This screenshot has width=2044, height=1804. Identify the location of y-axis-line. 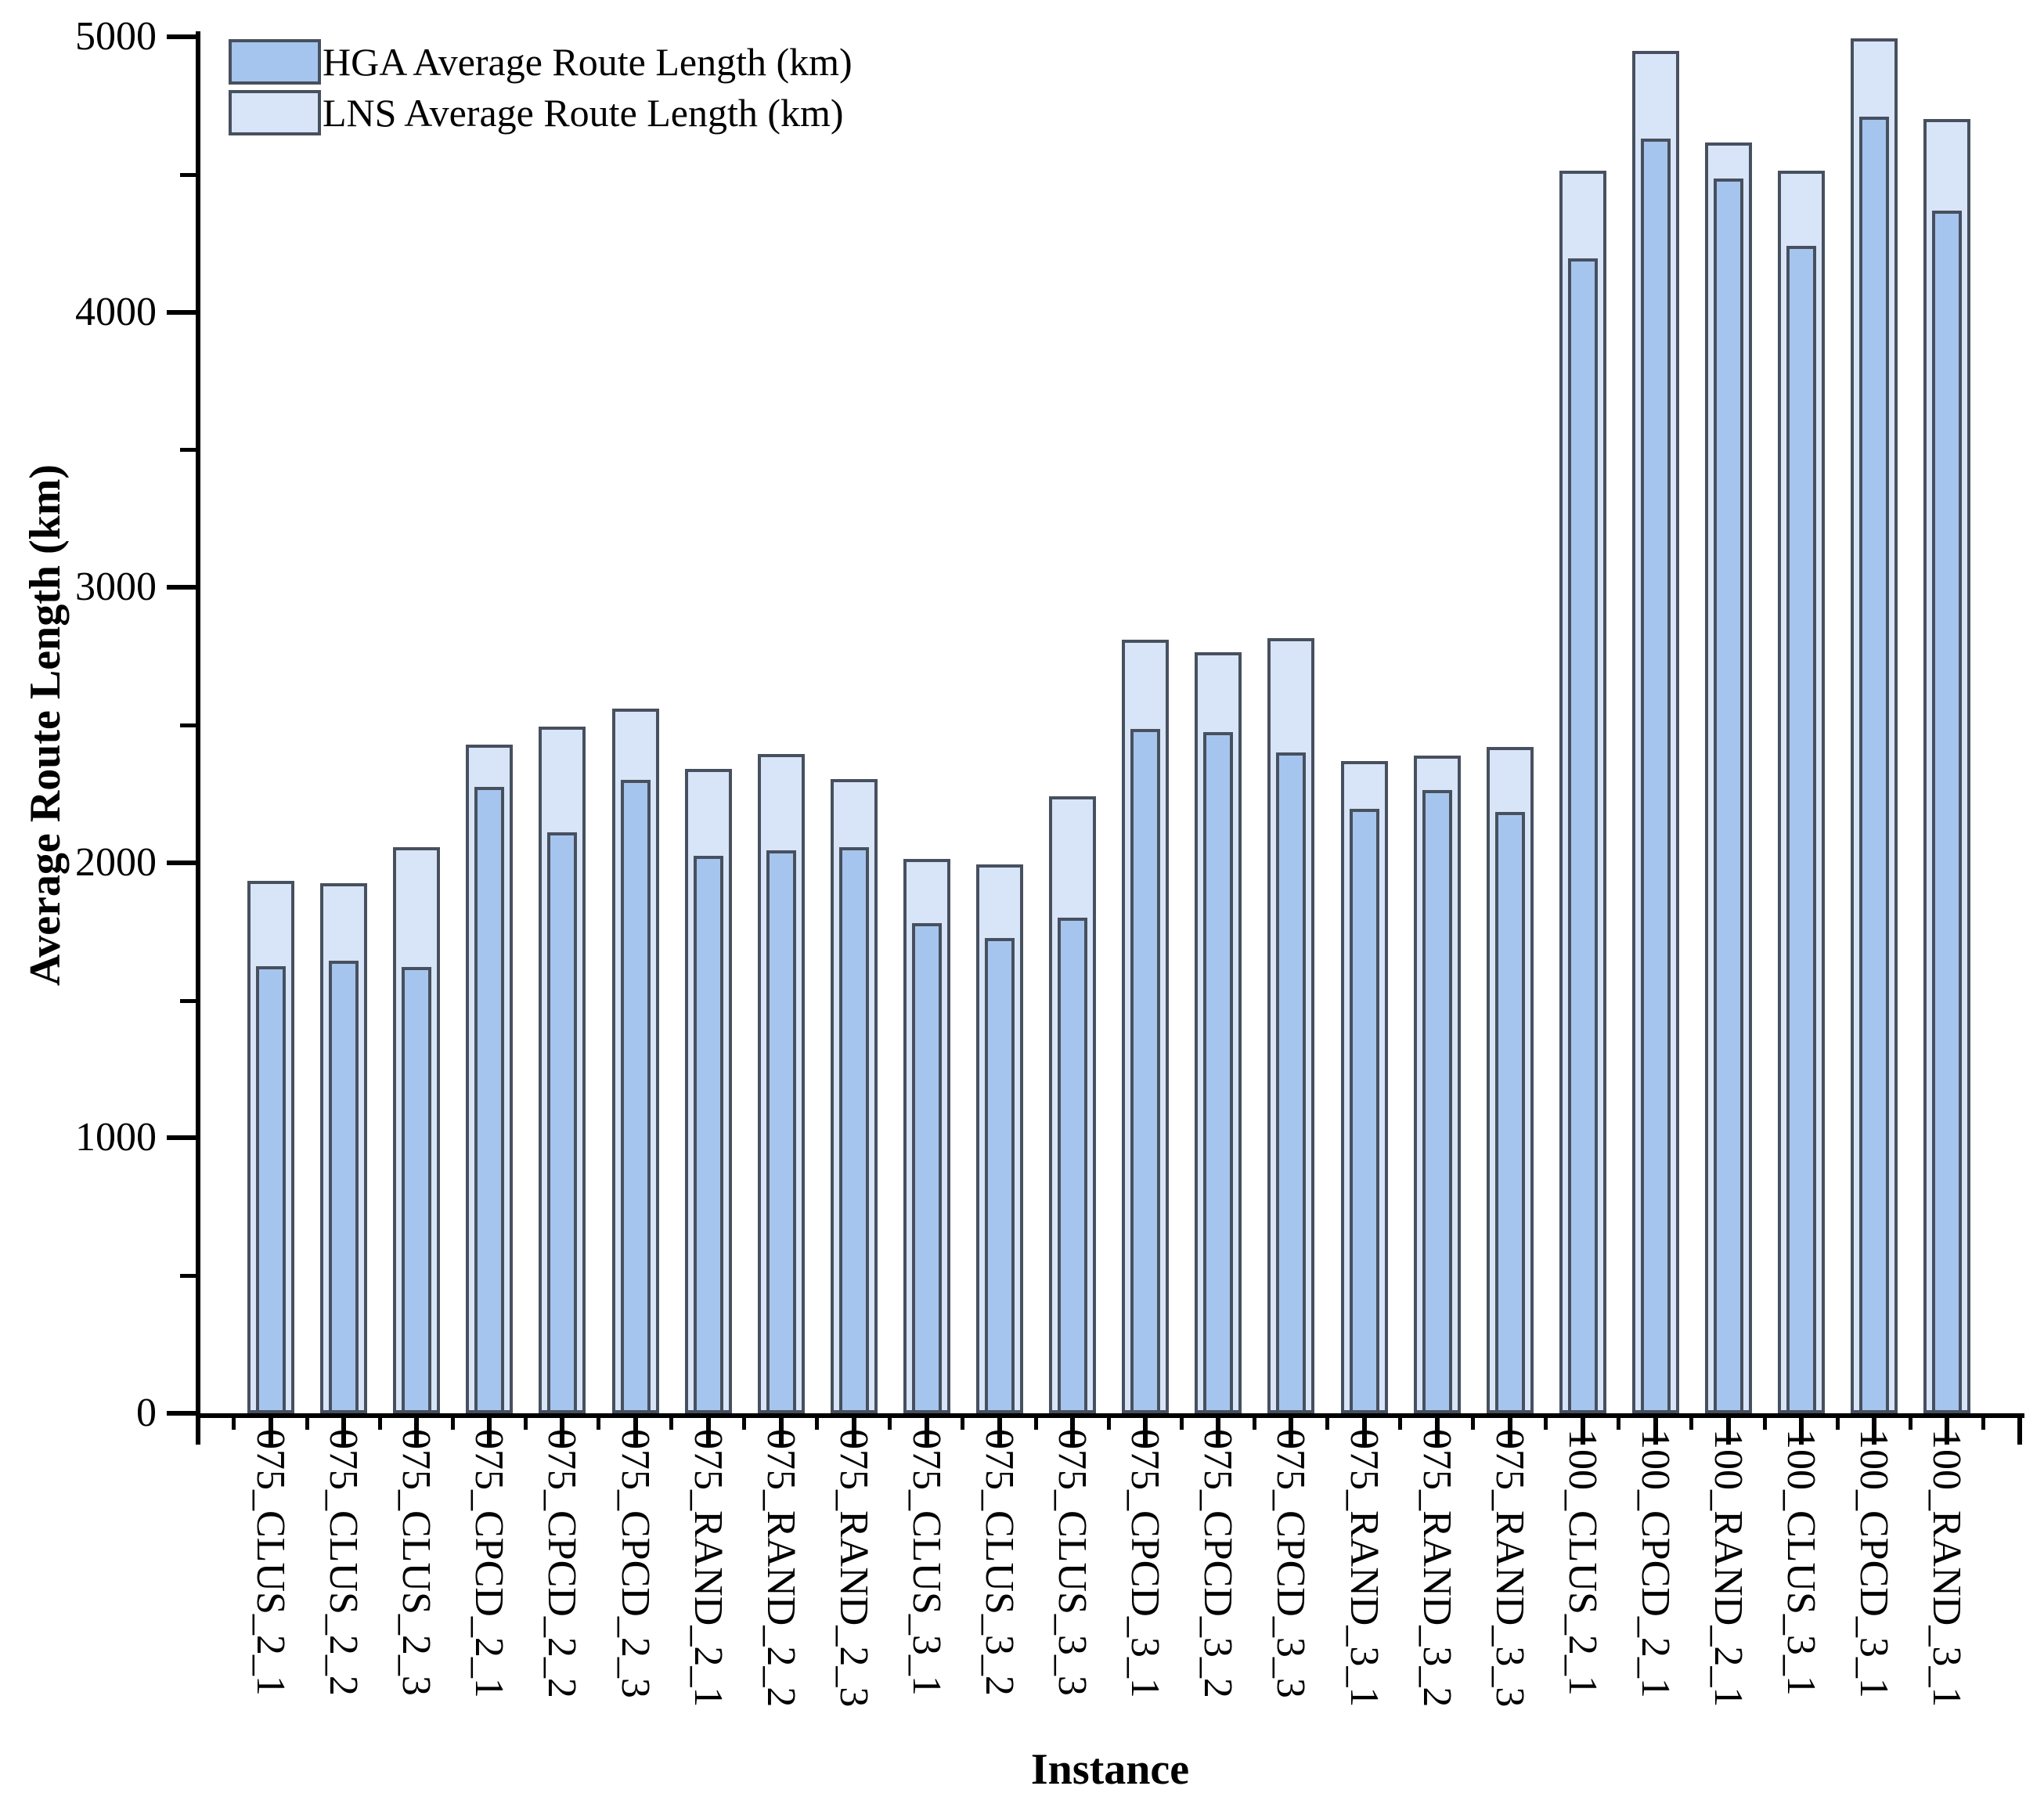
(198, 724).